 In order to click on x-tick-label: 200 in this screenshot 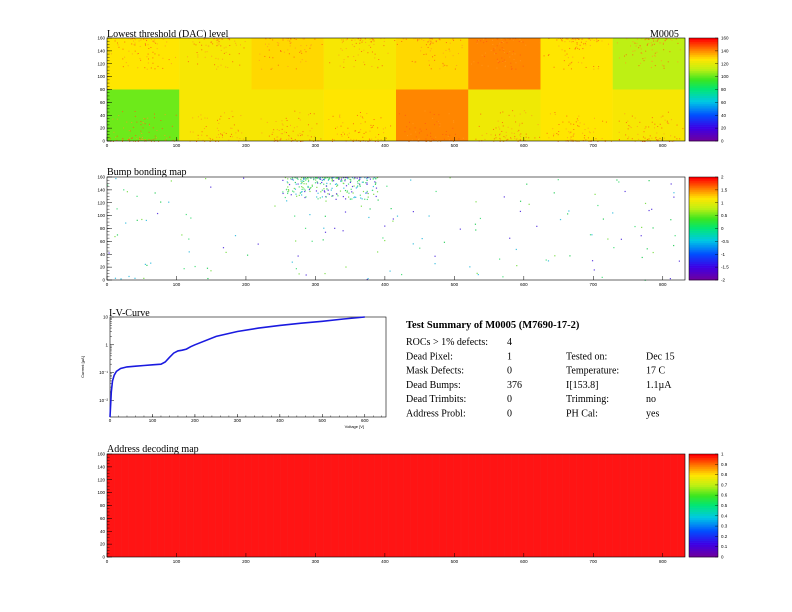, I will do `click(246, 284)`.